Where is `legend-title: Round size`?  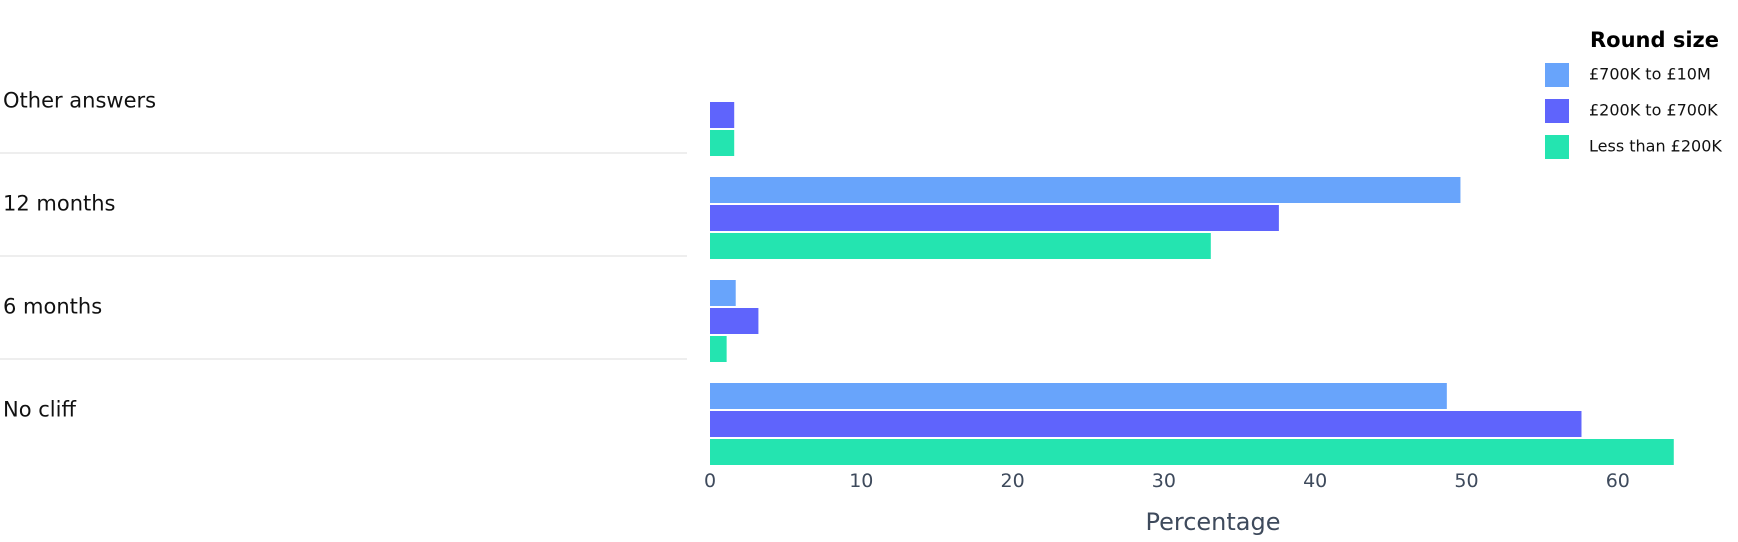
legend-title: Round size is located at coordinates (1654, 40).